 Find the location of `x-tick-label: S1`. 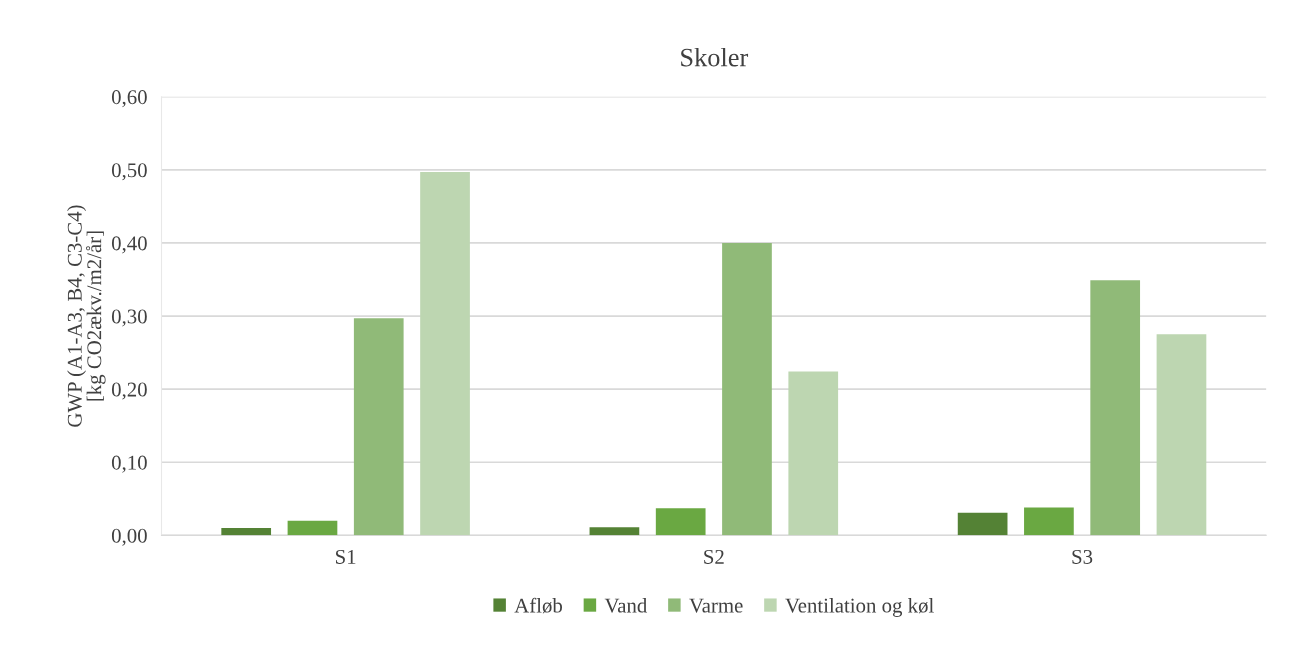

x-tick-label: S1 is located at coordinates (346, 556).